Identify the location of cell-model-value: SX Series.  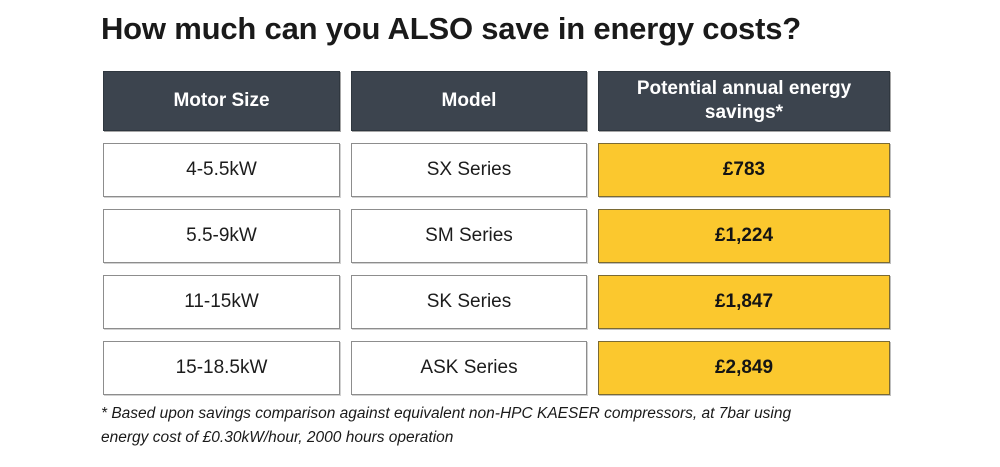
(469, 169).